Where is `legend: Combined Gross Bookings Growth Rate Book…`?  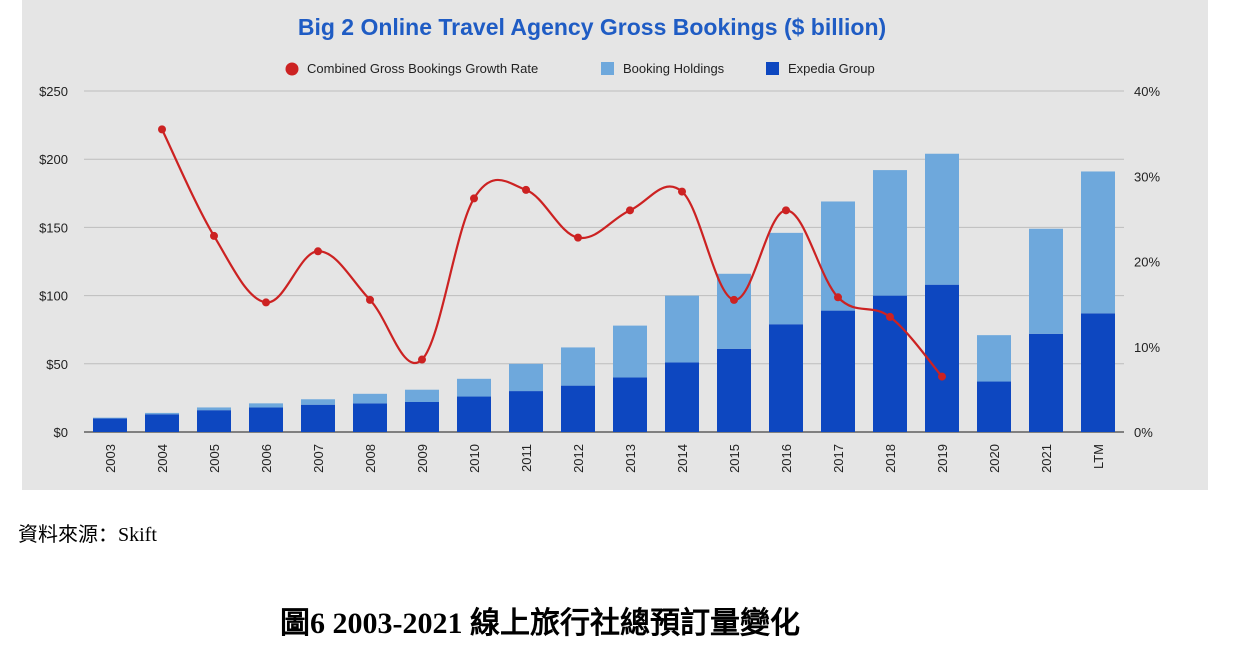
legend: Combined Gross Bookings Growth Rate Book… is located at coordinates (580, 68).